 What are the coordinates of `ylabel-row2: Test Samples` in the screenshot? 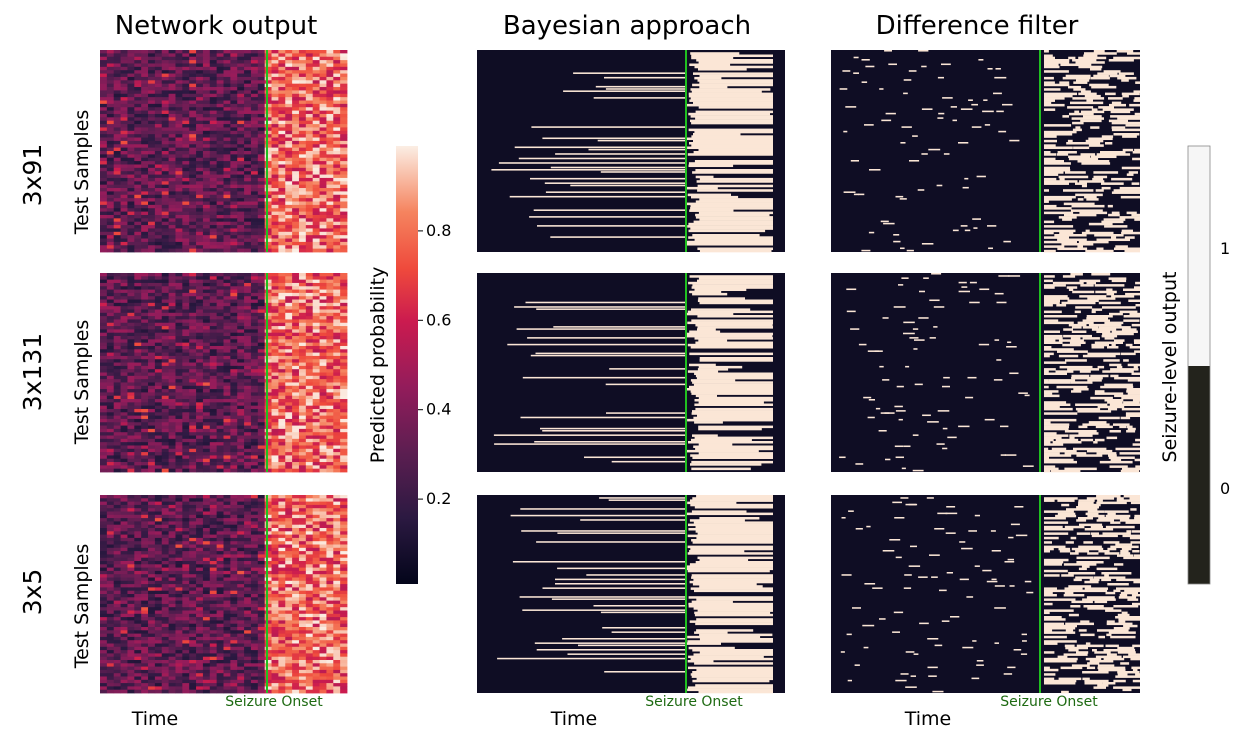 It's located at (82, 383).